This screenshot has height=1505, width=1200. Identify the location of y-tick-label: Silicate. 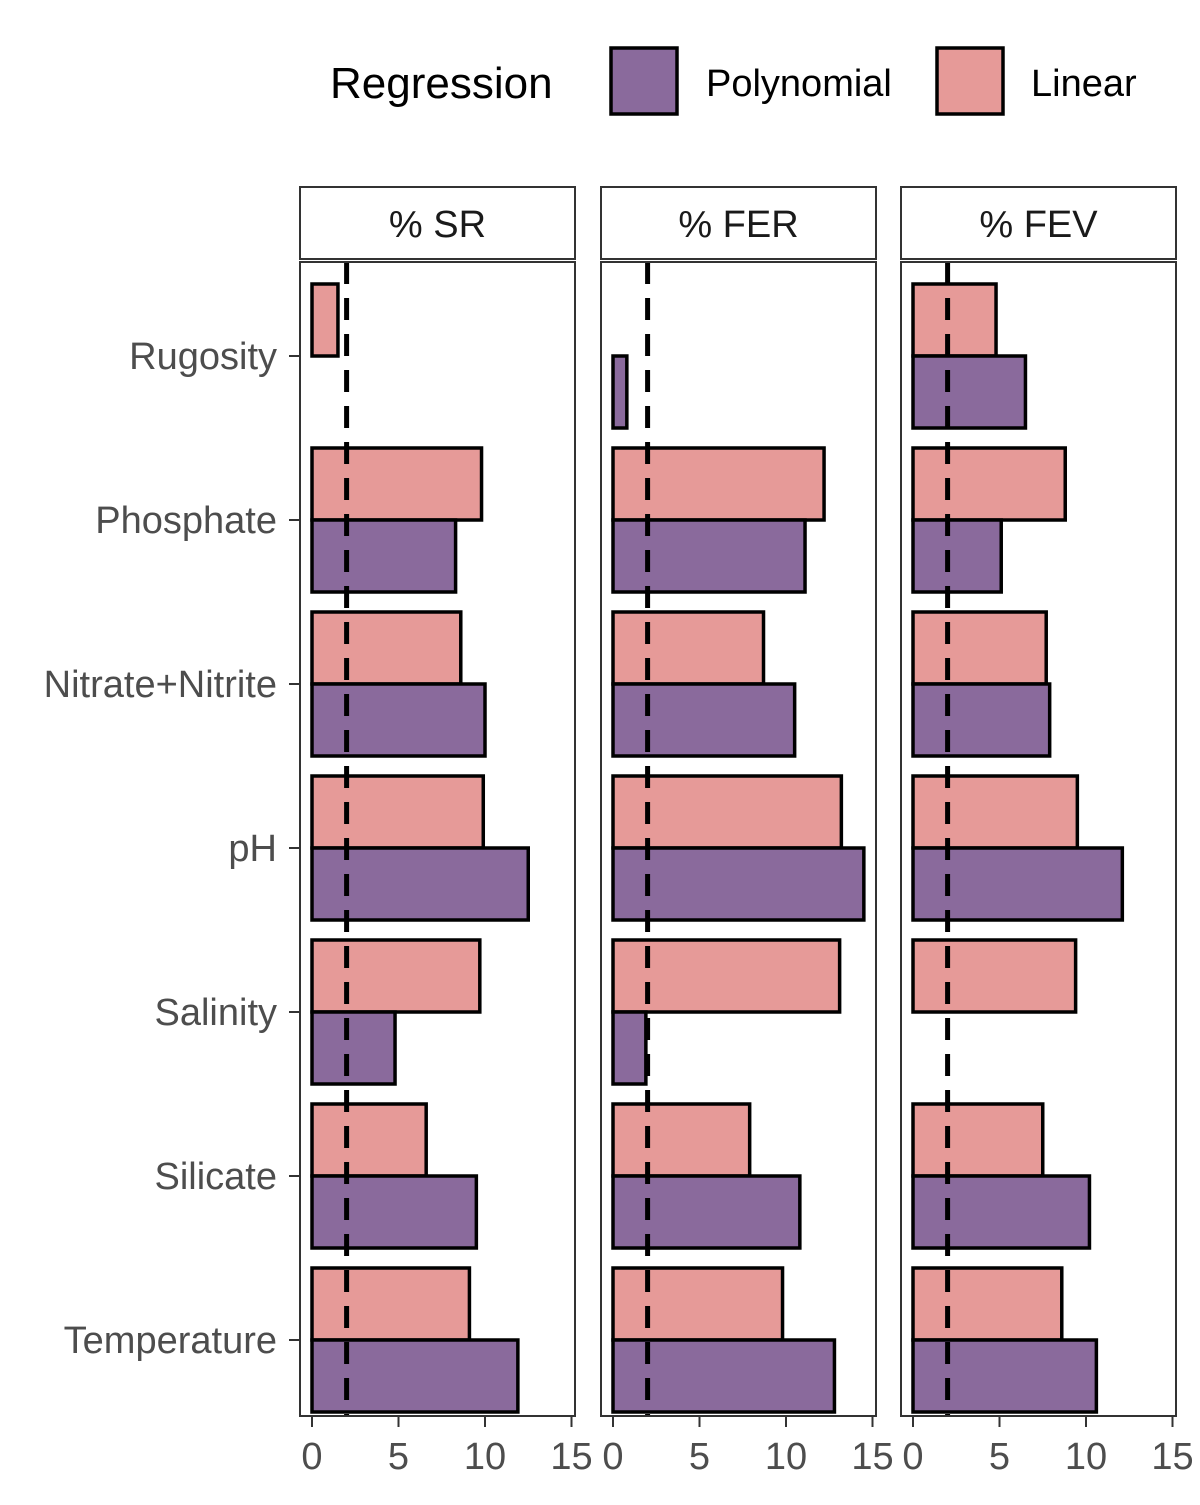
(216, 1177).